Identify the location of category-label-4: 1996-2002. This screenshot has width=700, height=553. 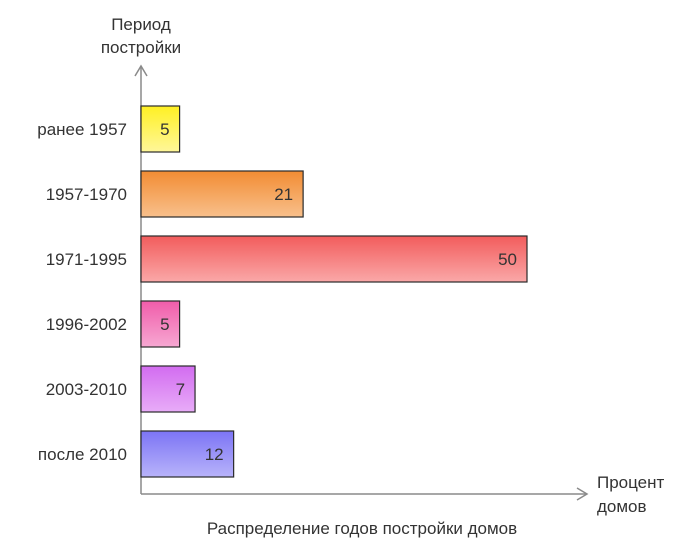
(86, 324).